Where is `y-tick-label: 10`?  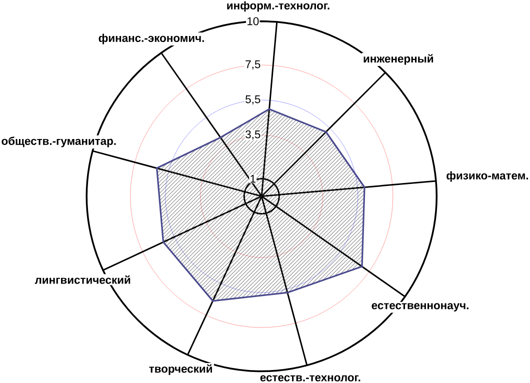
y-tick-label: 10 is located at coordinates (253, 21).